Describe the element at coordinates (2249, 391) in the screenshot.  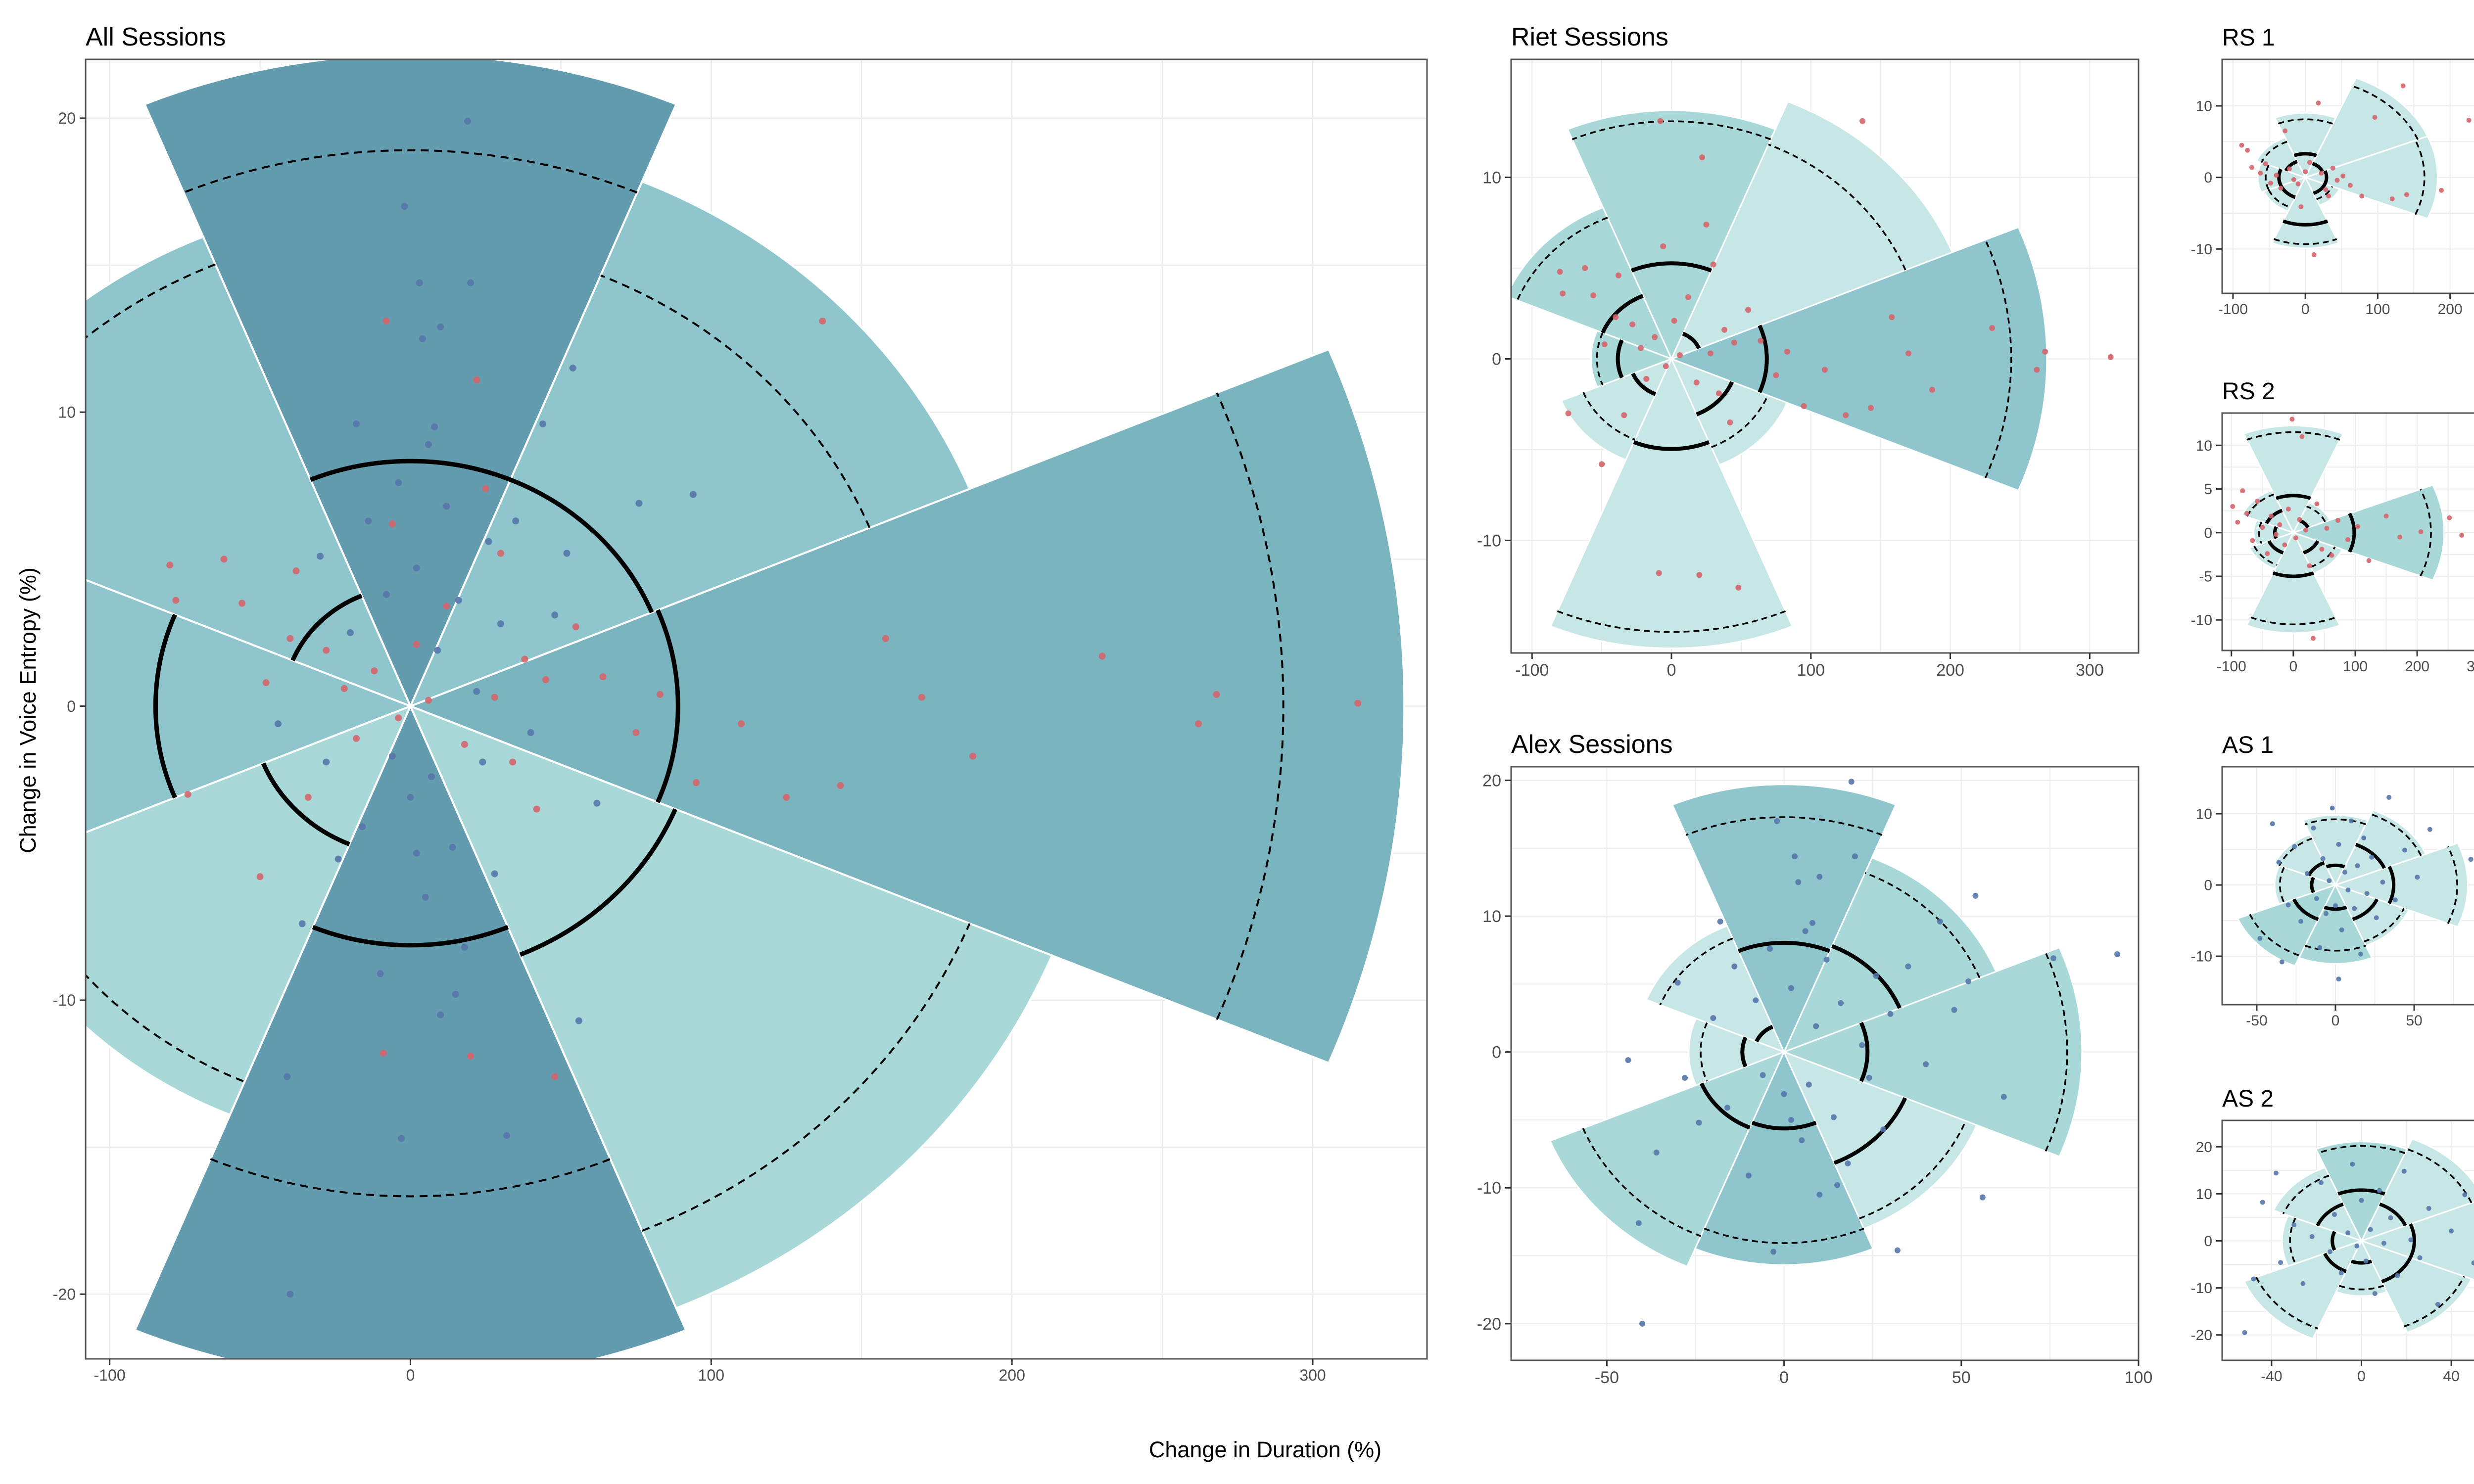
I see `panel-title: RS 2` at that location.